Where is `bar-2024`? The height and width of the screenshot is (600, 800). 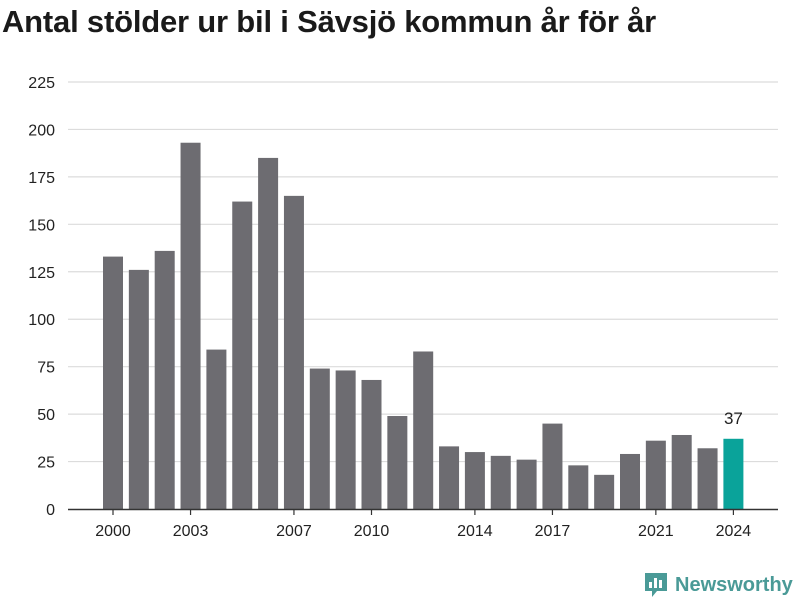 bar-2024 is located at coordinates (733, 473).